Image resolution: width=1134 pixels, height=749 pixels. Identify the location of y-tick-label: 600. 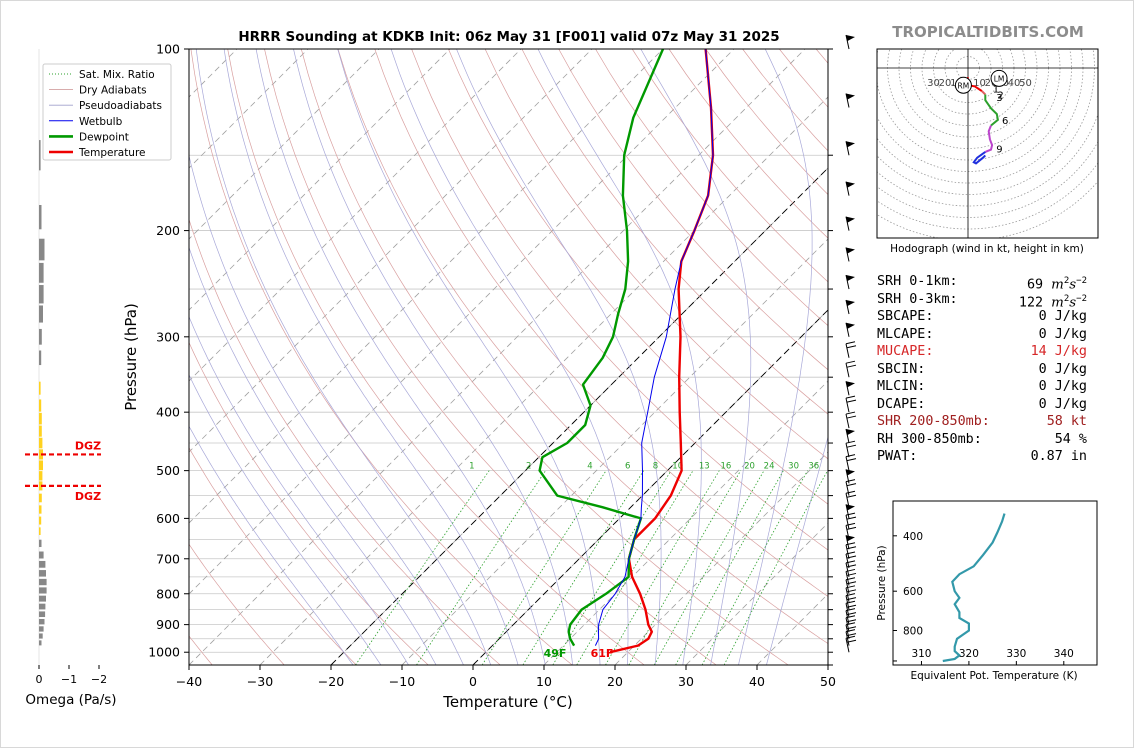
(168, 518).